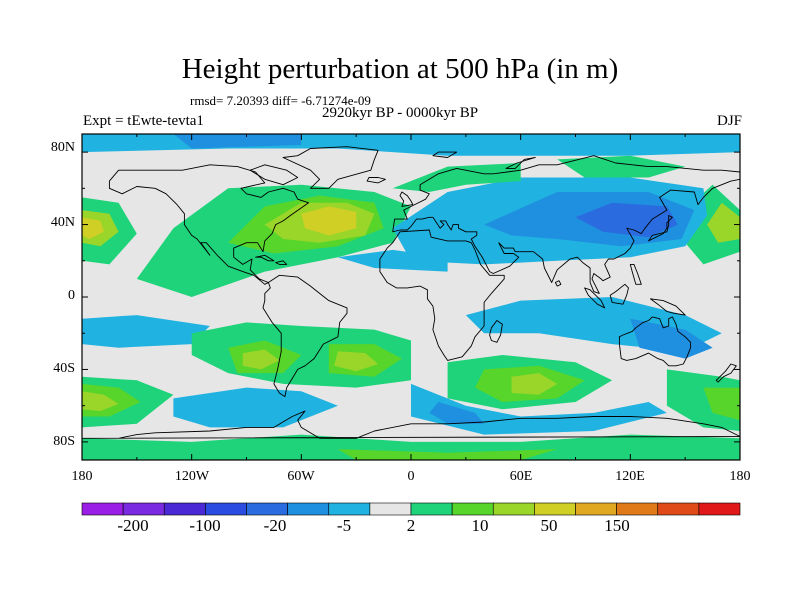 This screenshot has width=800, height=600. Describe the element at coordinates (400, 69) in the screenshot. I see `plot-title: Height perturbation at 500 hPa (in m)` at that location.